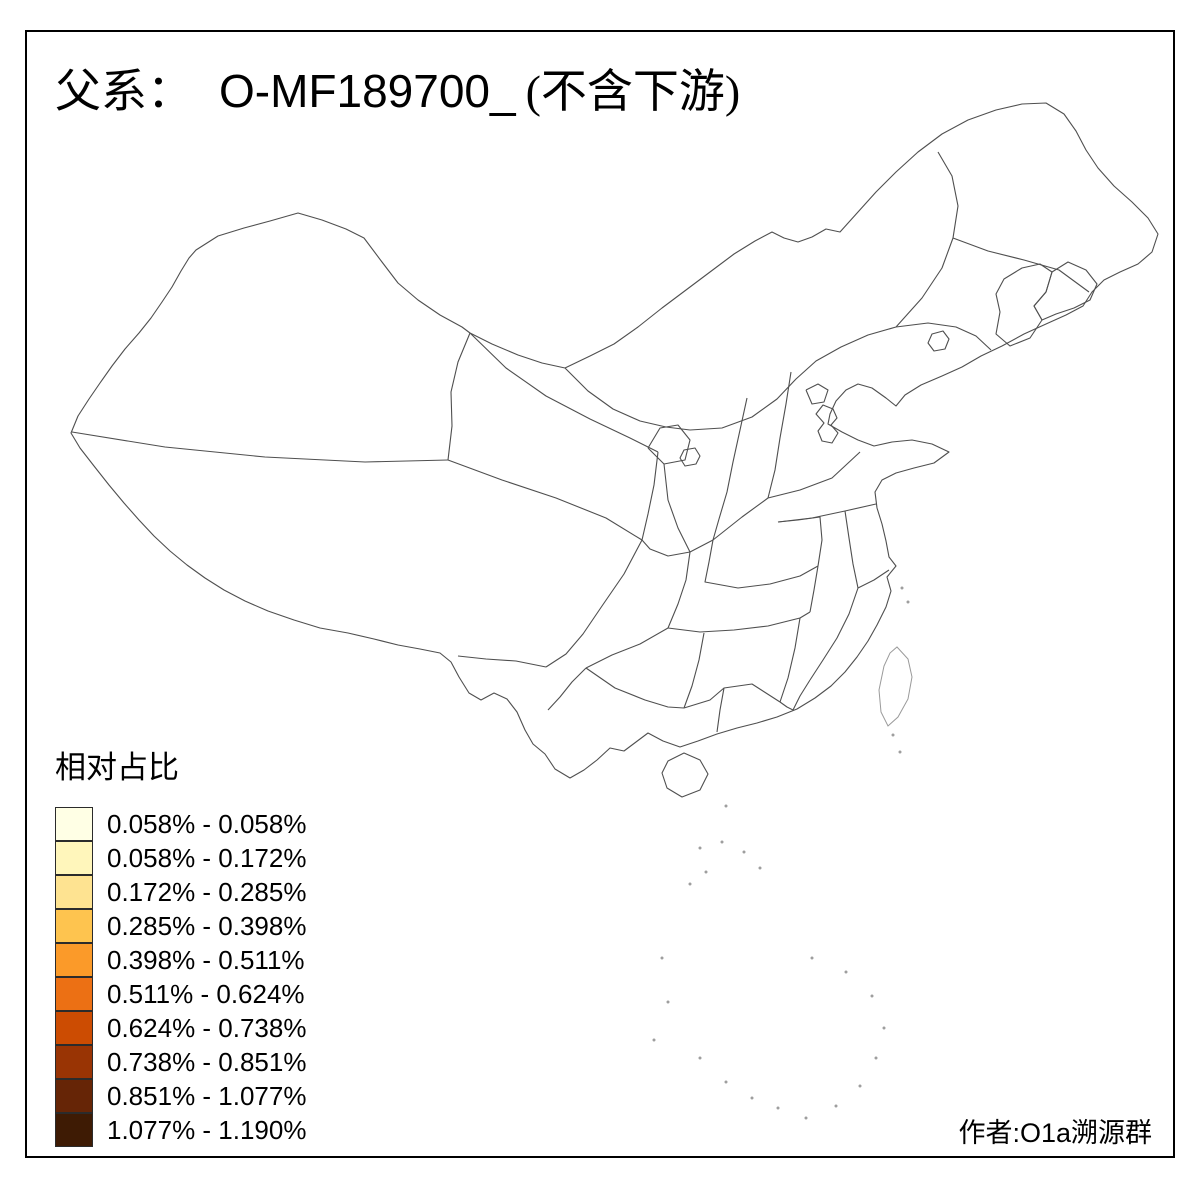  Describe the element at coordinates (938, 341) in the screenshot. I see `region-liaoning-spot` at that location.